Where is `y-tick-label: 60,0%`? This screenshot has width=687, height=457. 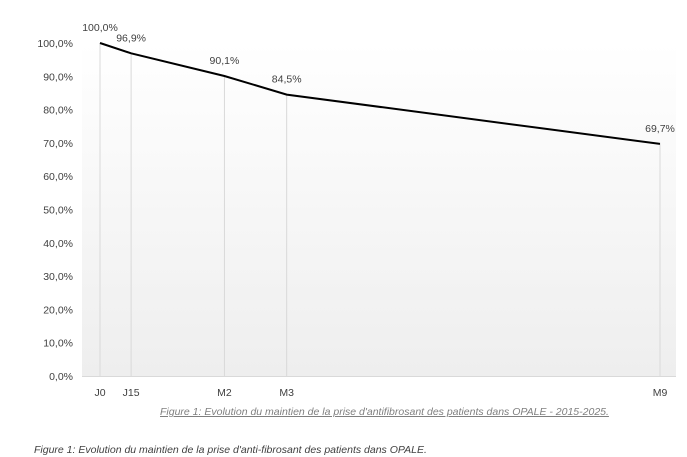
y-tick-label: 60,0% is located at coordinates (58, 177).